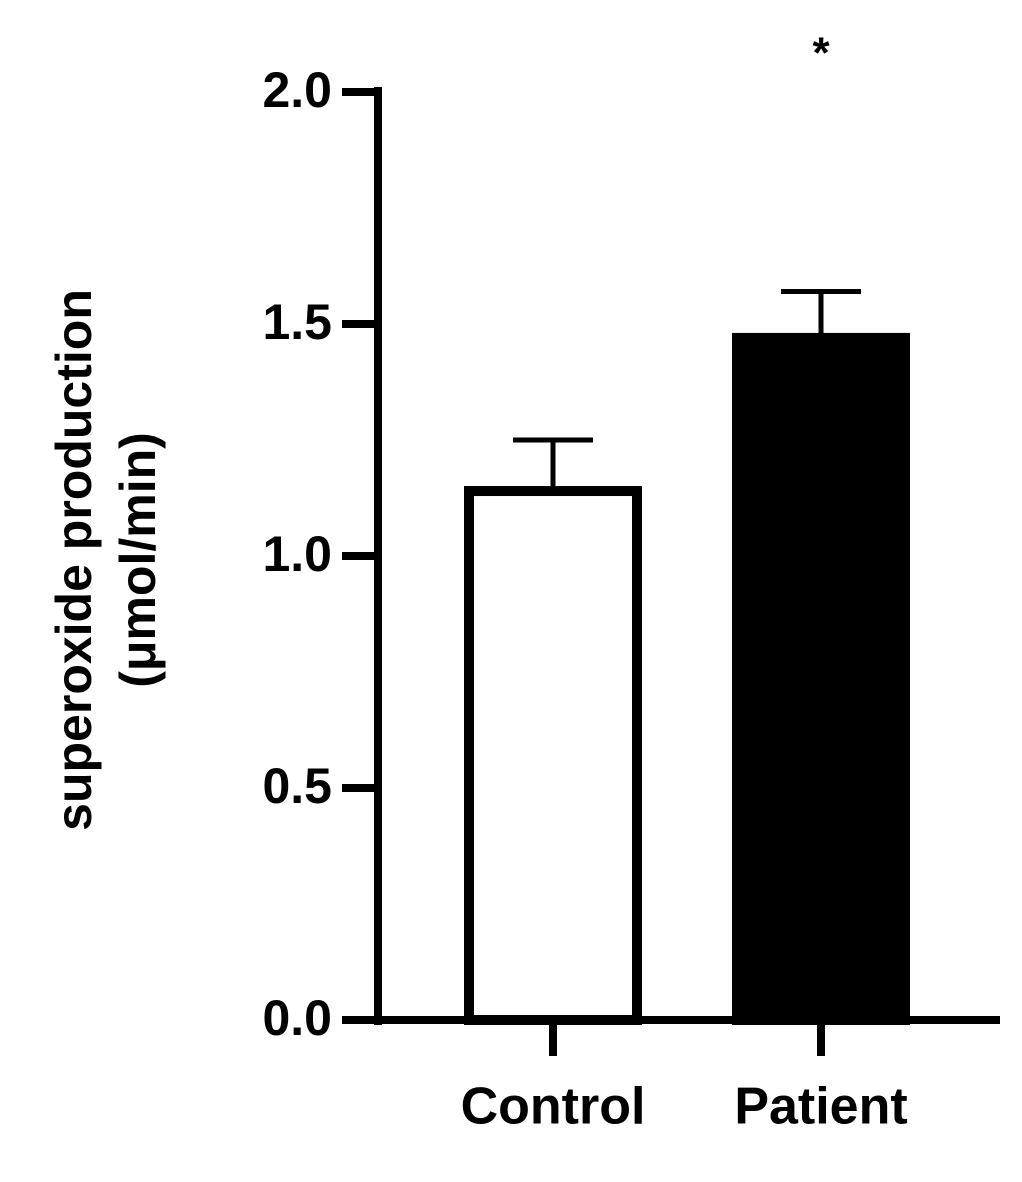  I want to click on y-axis-title-line: (μmol/min), so click(138, 560).